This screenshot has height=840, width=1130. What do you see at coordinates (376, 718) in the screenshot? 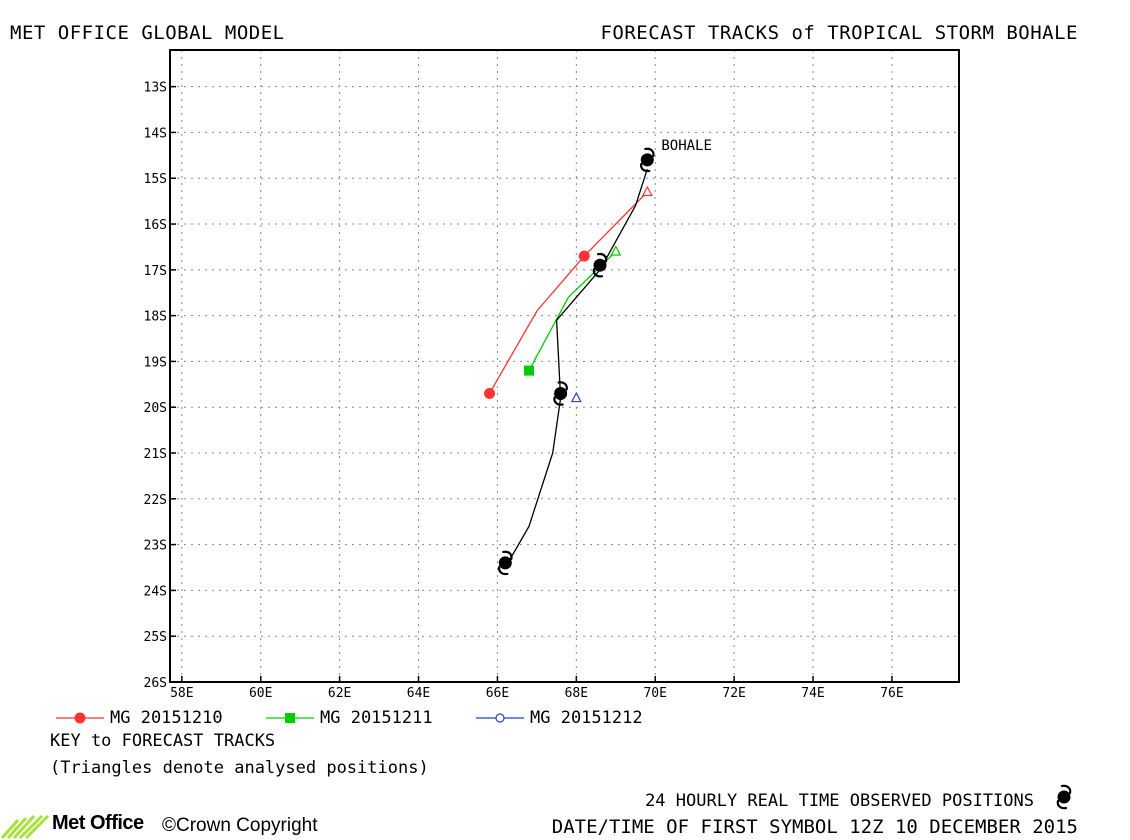
I see `legend-label: MG 20151211` at bounding box center [376, 718].